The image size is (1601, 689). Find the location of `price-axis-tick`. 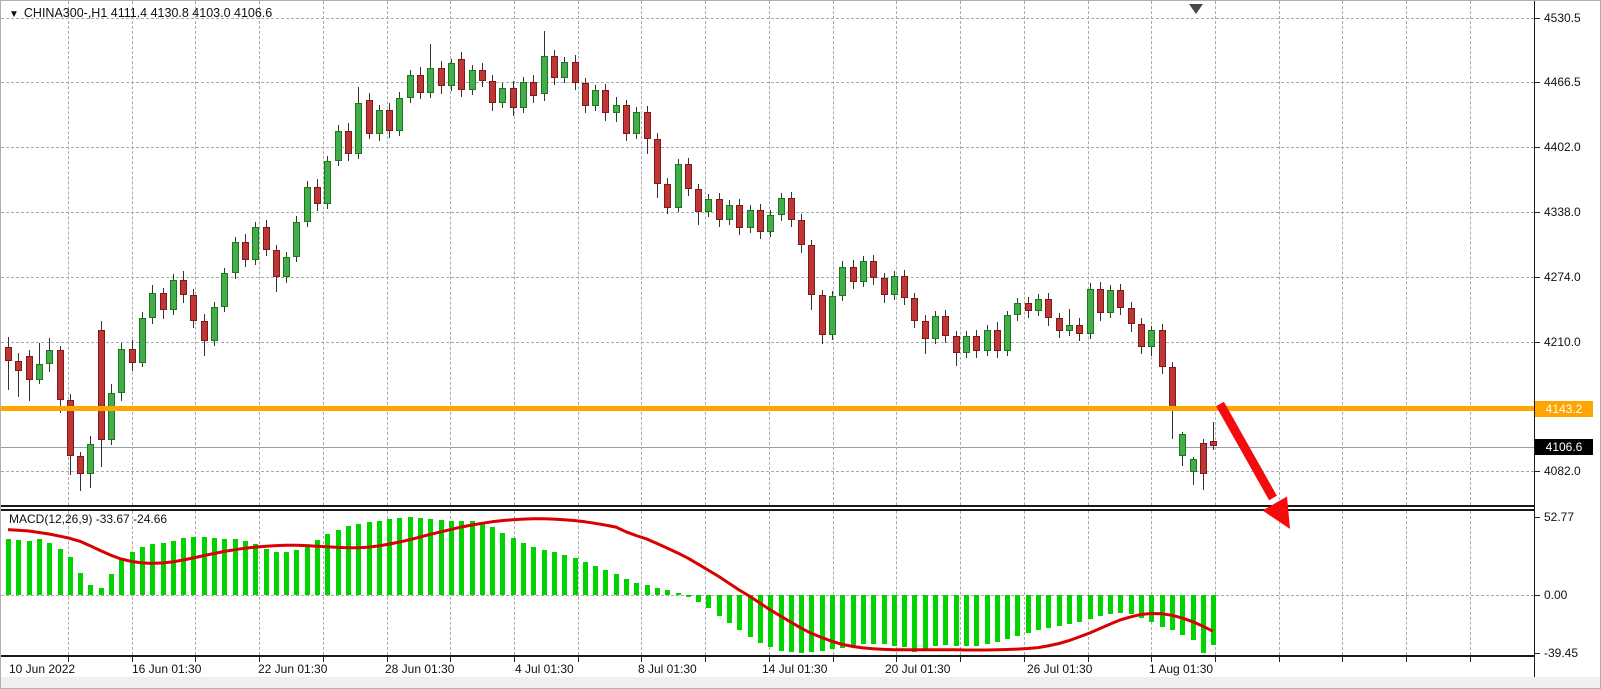

price-axis-tick is located at coordinates (1537, 342).